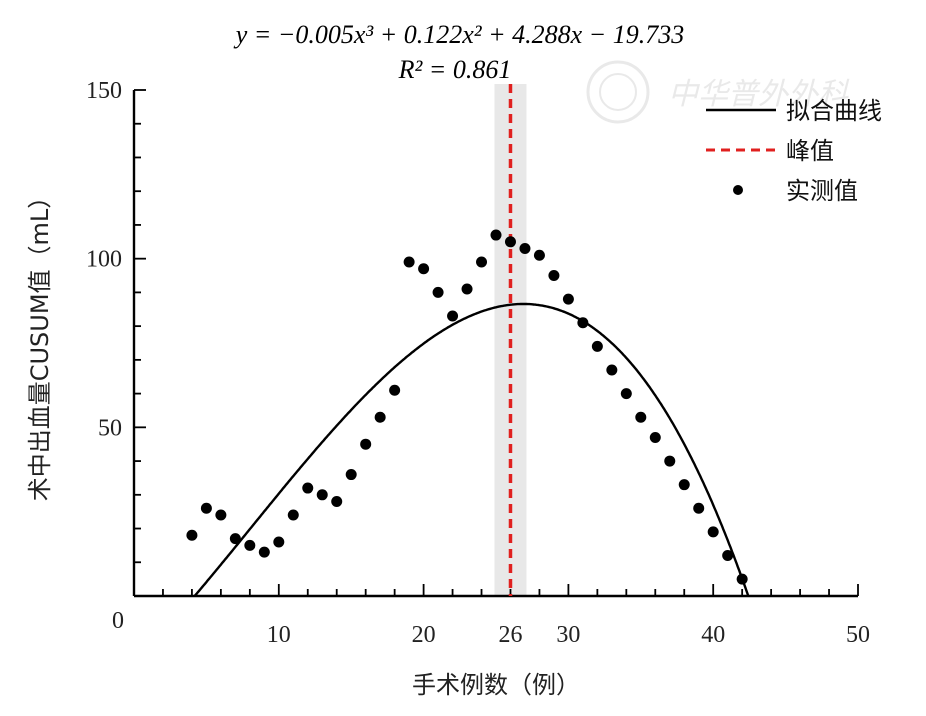 The image size is (926, 716). I want to click on x-tick-label: 10, so click(279, 635).